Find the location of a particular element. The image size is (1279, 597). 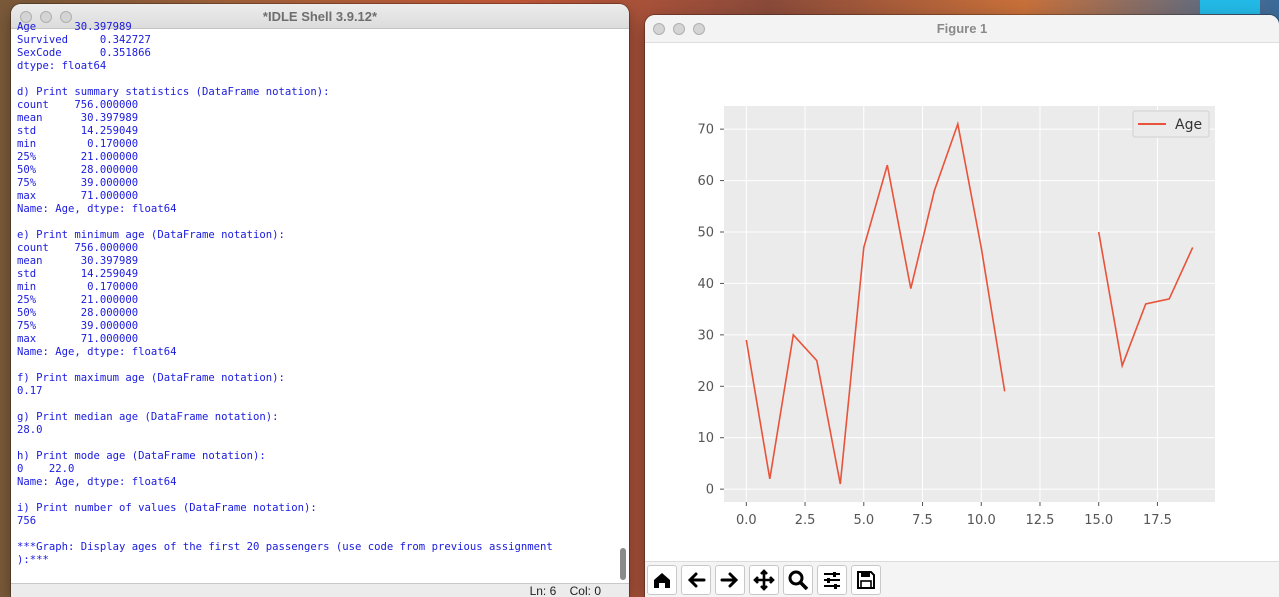

status-bar: Ln: 6 Col: 0 is located at coordinates (320, 590).